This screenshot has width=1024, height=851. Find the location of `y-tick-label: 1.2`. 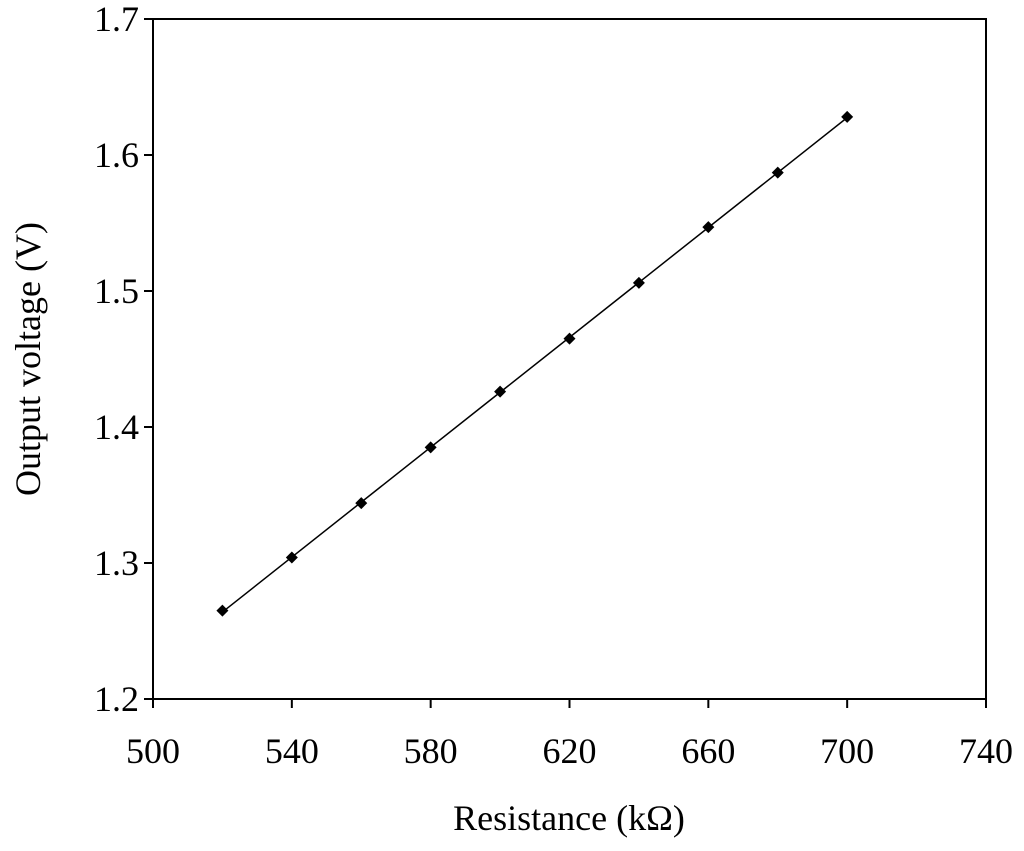

y-tick-label: 1.2 is located at coordinates (116, 699).